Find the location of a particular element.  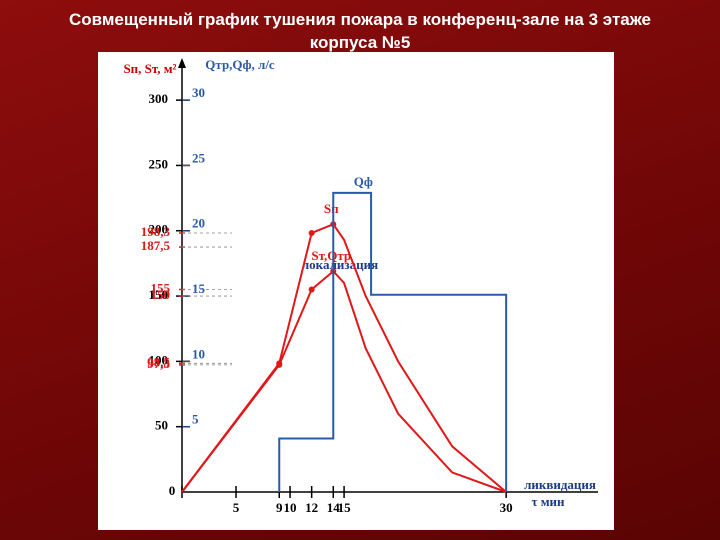

series-label: Sп is located at coordinates (331, 208).